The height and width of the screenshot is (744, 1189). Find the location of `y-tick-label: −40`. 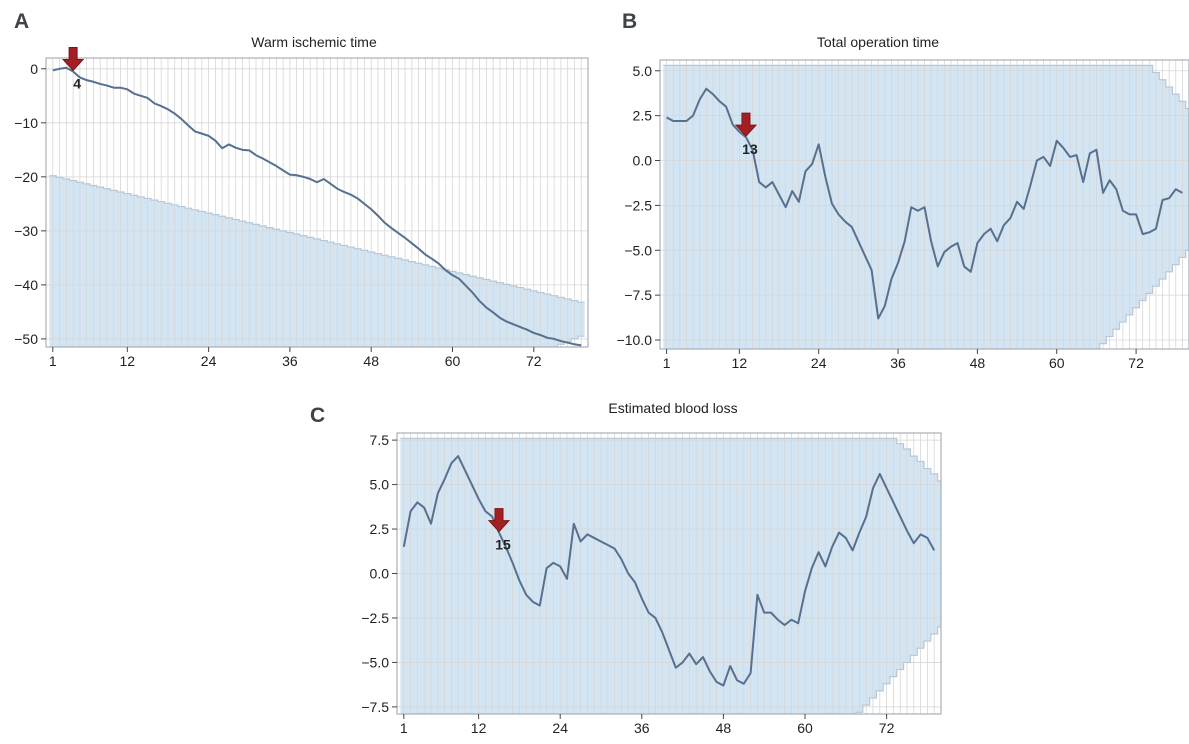

y-tick-label: −40 is located at coordinates (26, 285).